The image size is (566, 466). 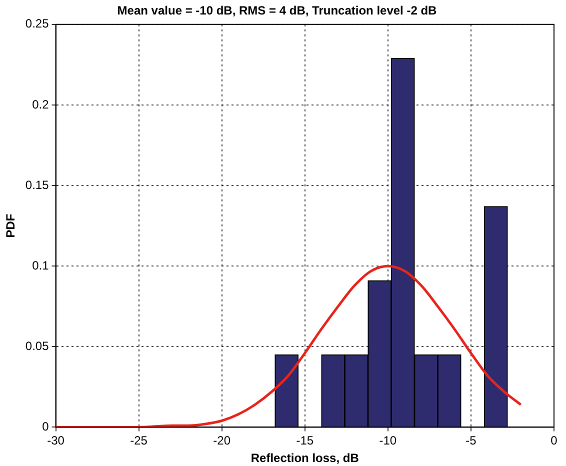 I want to click on y-axis-title: PDF, so click(x=11, y=226).